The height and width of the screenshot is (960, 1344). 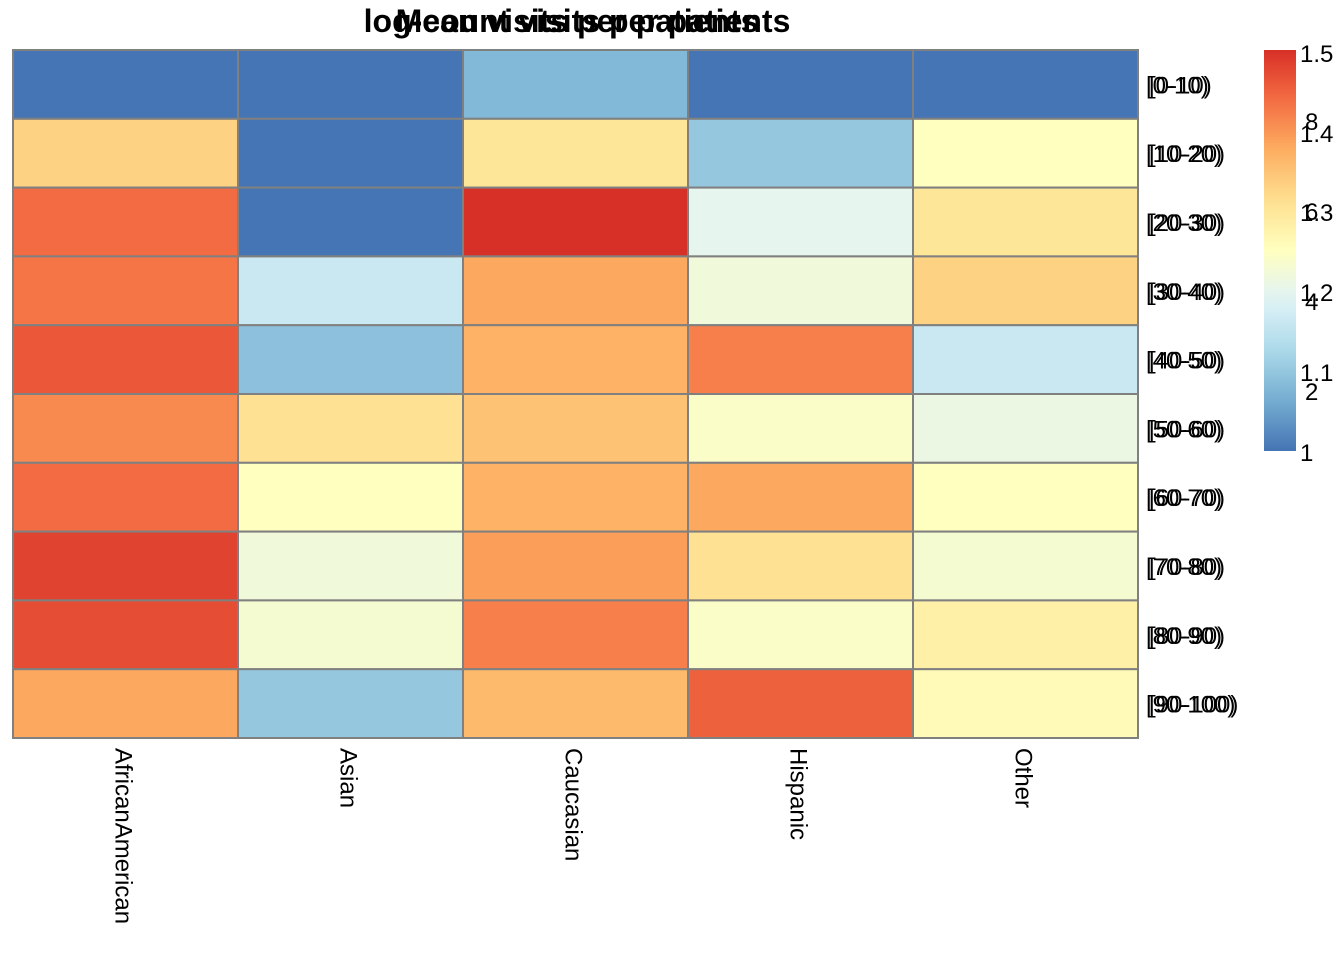 I want to click on legend-tick-label-overlay: 6, so click(x=1311, y=212).